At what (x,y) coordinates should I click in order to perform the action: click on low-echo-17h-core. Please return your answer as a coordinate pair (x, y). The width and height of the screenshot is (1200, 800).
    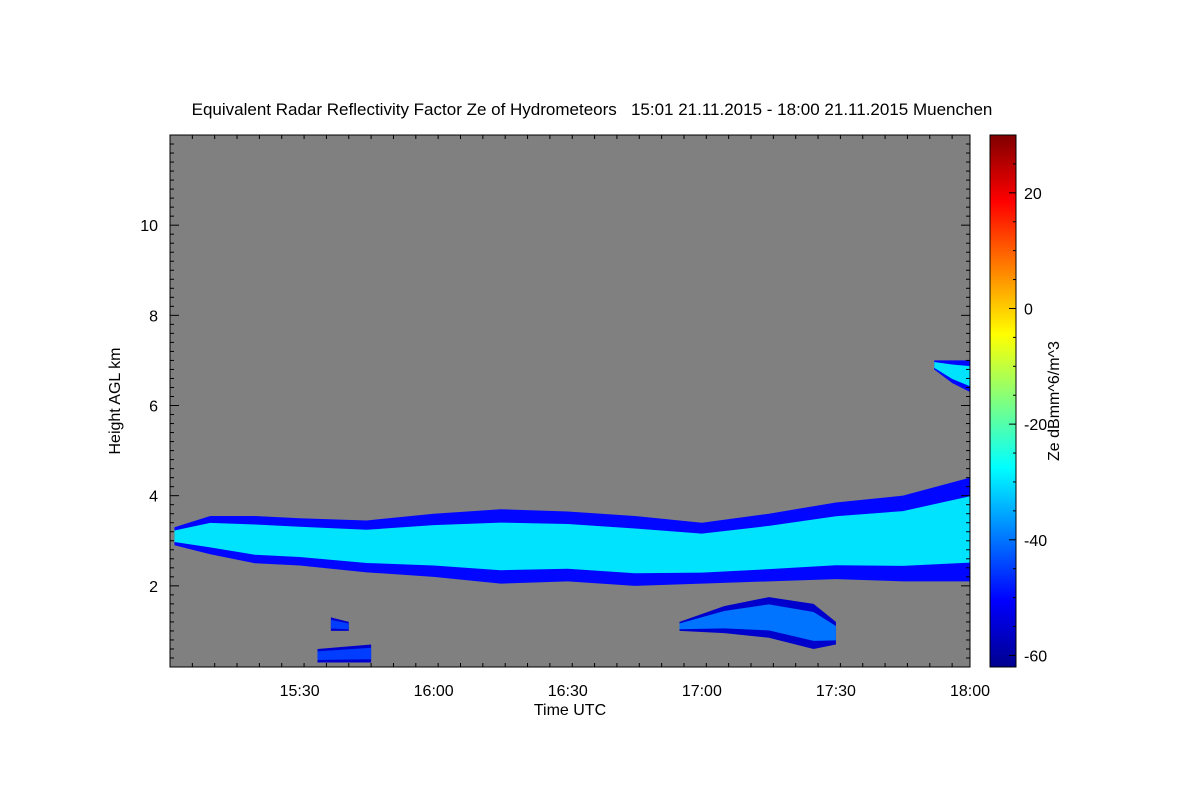
    Looking at the image, I should click on (757, 622).